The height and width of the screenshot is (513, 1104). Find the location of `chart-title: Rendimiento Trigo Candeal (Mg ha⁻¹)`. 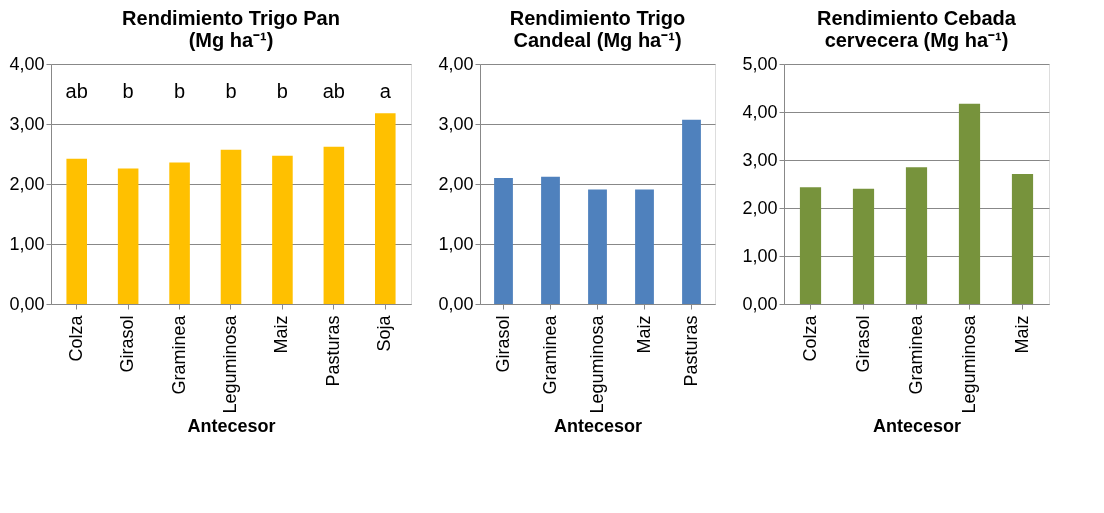

chart-title: Rendimiento Trigo Candeal (Mg ha⁻¹) is located at coordinates (597, 29).